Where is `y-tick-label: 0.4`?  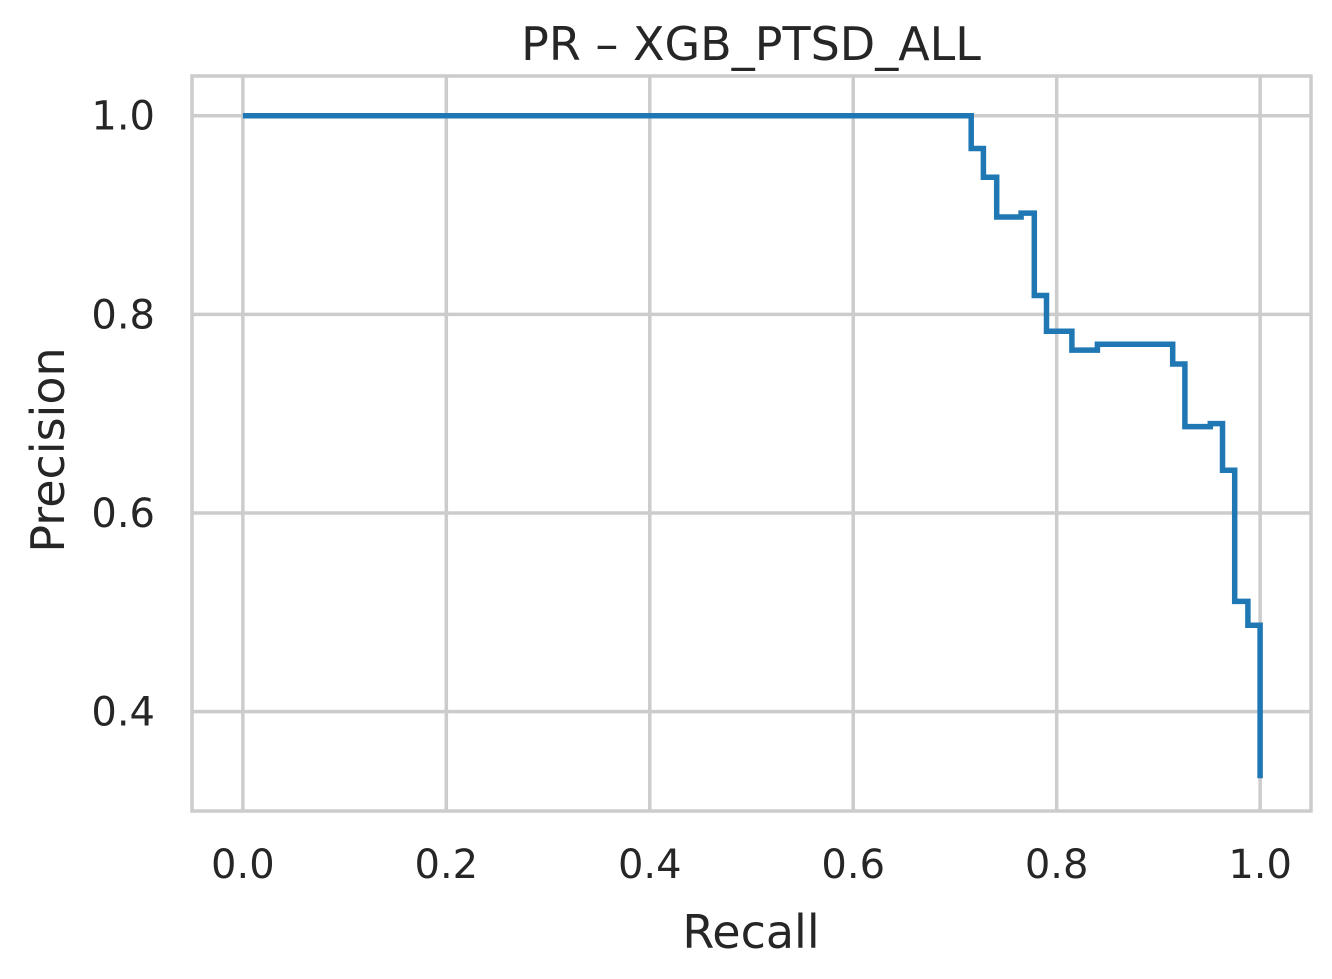 y-tick-label: 0.4 is located at coordinates (123, 713).